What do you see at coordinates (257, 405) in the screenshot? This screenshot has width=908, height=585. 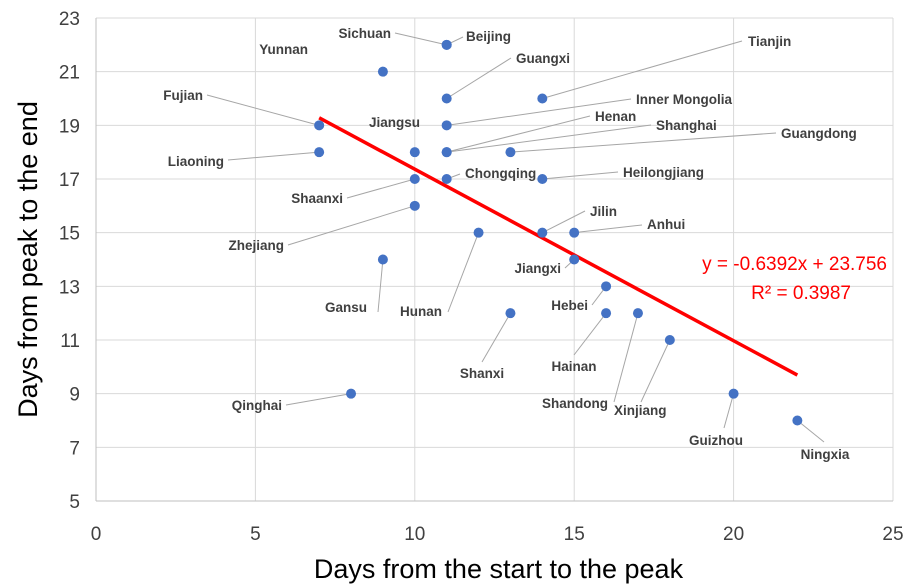 I see `data-label: Qinghai` at bounding box center [257, 405].